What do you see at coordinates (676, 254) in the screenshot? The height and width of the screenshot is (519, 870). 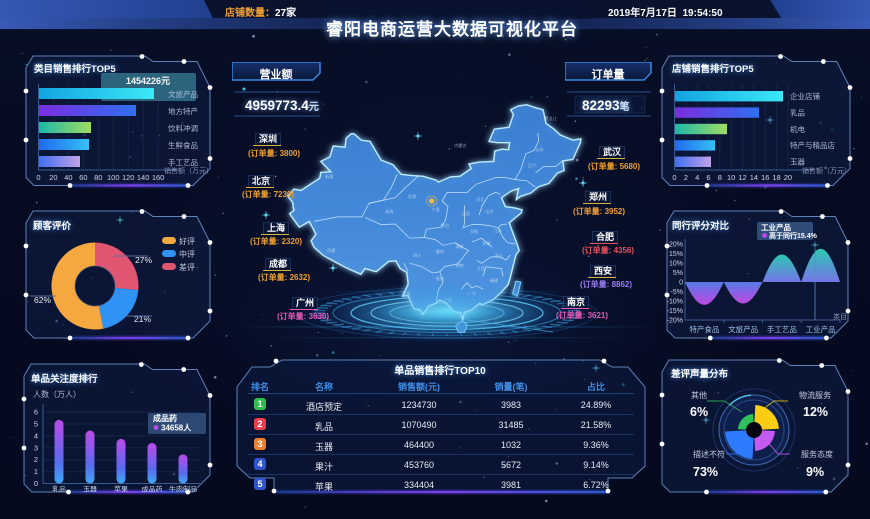 I see `svg-text: 15%` at bounding box center [676, 254].